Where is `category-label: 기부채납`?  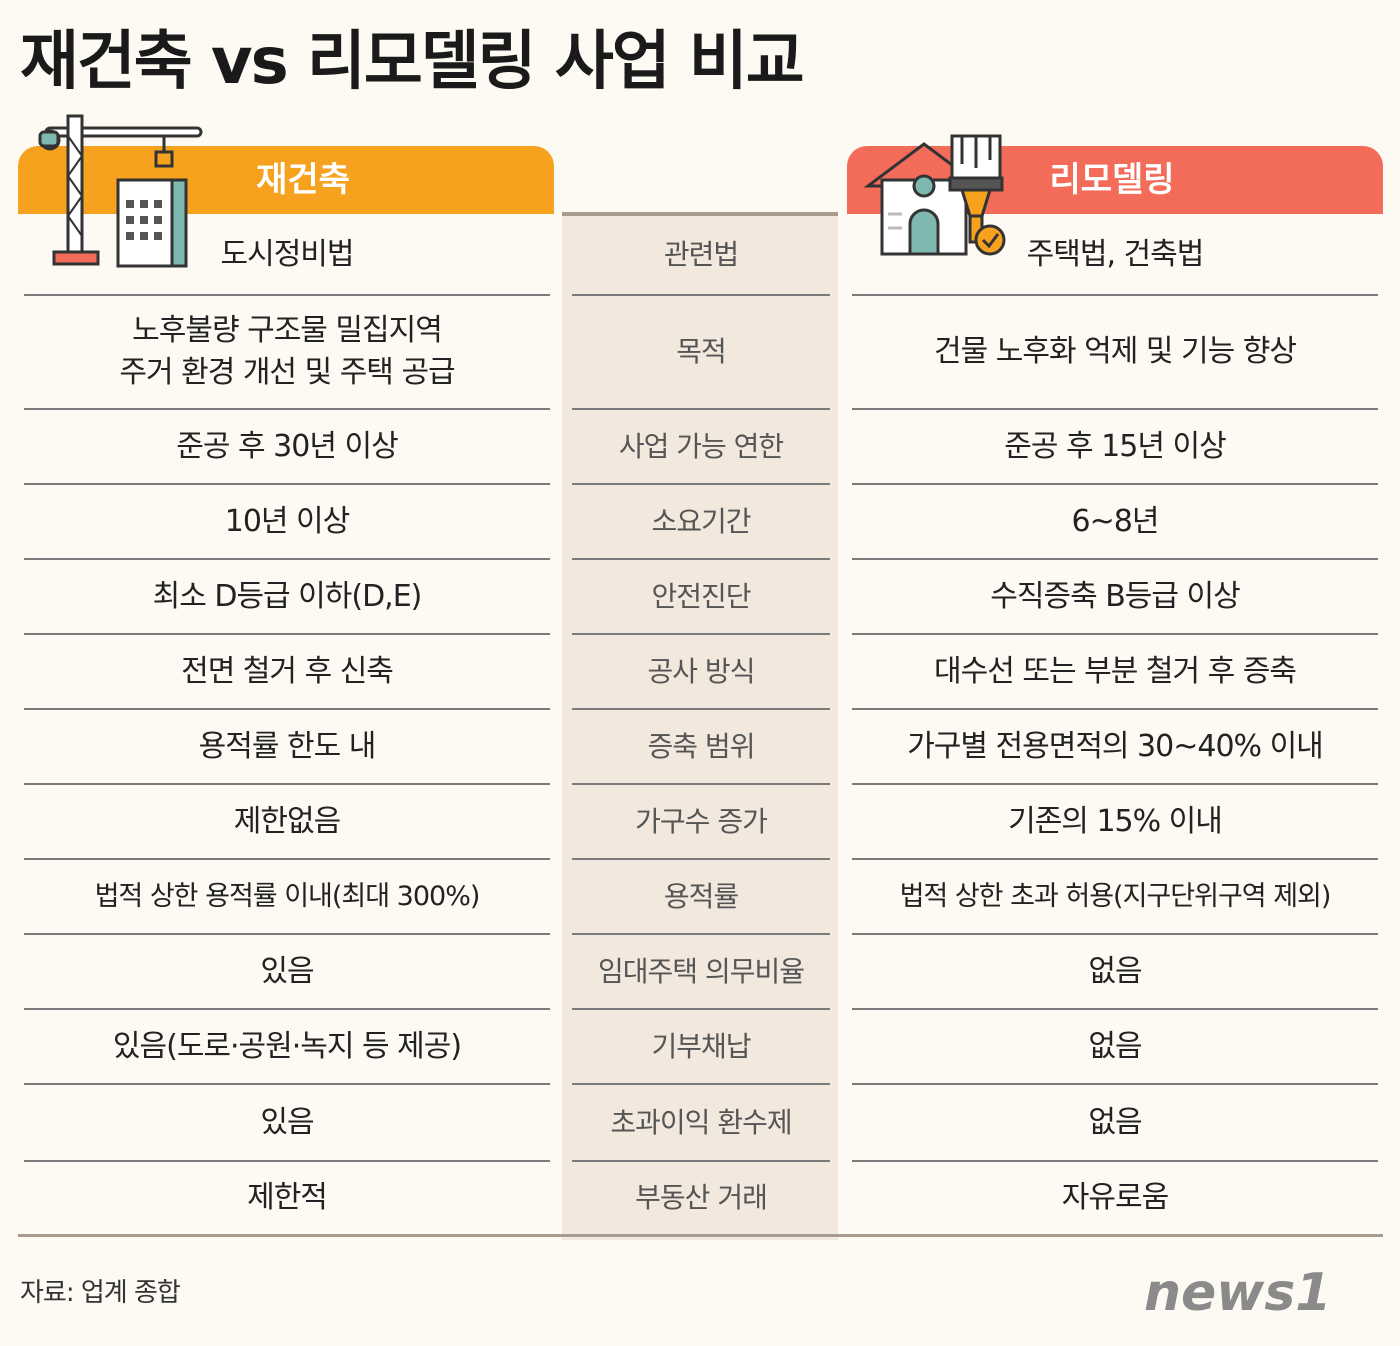 category-label: 기부채납 is located at coordinates (701, 1047).